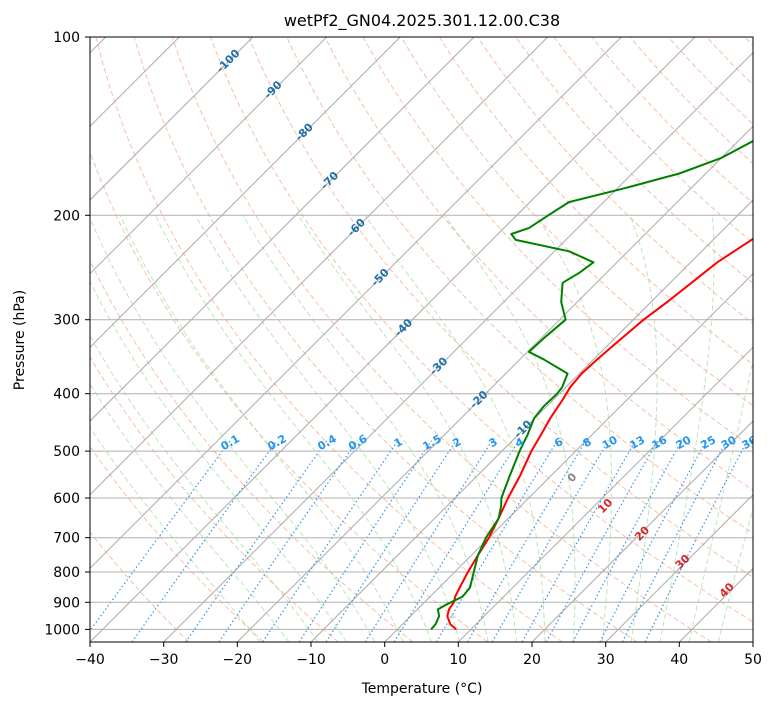 The width and height of the screenshot is (775, 708). What do you see at coordinates (66, 452) in the screenshot?
I see `y-tick-label: 500` at bounding box center [66, 452].